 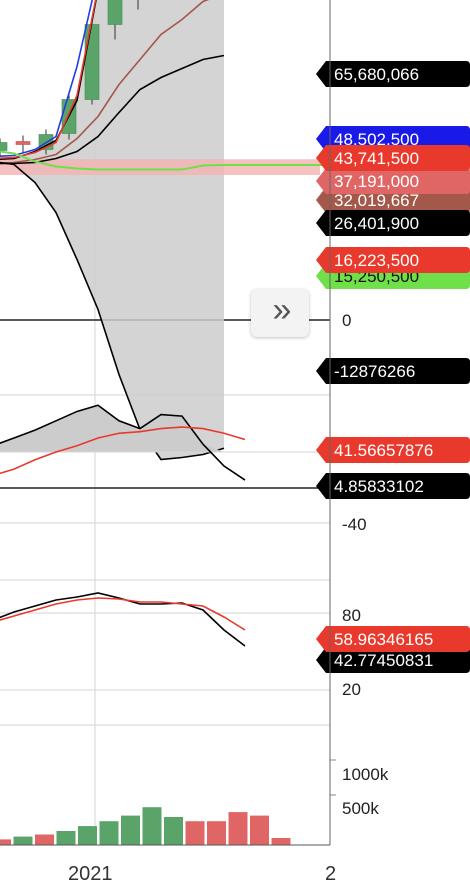 I want to click on price-tag-8-background, so click(x=393, y=371).